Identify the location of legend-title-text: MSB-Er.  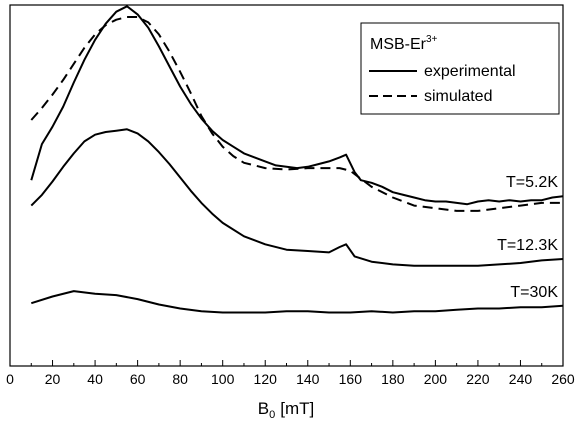
(398, 44).